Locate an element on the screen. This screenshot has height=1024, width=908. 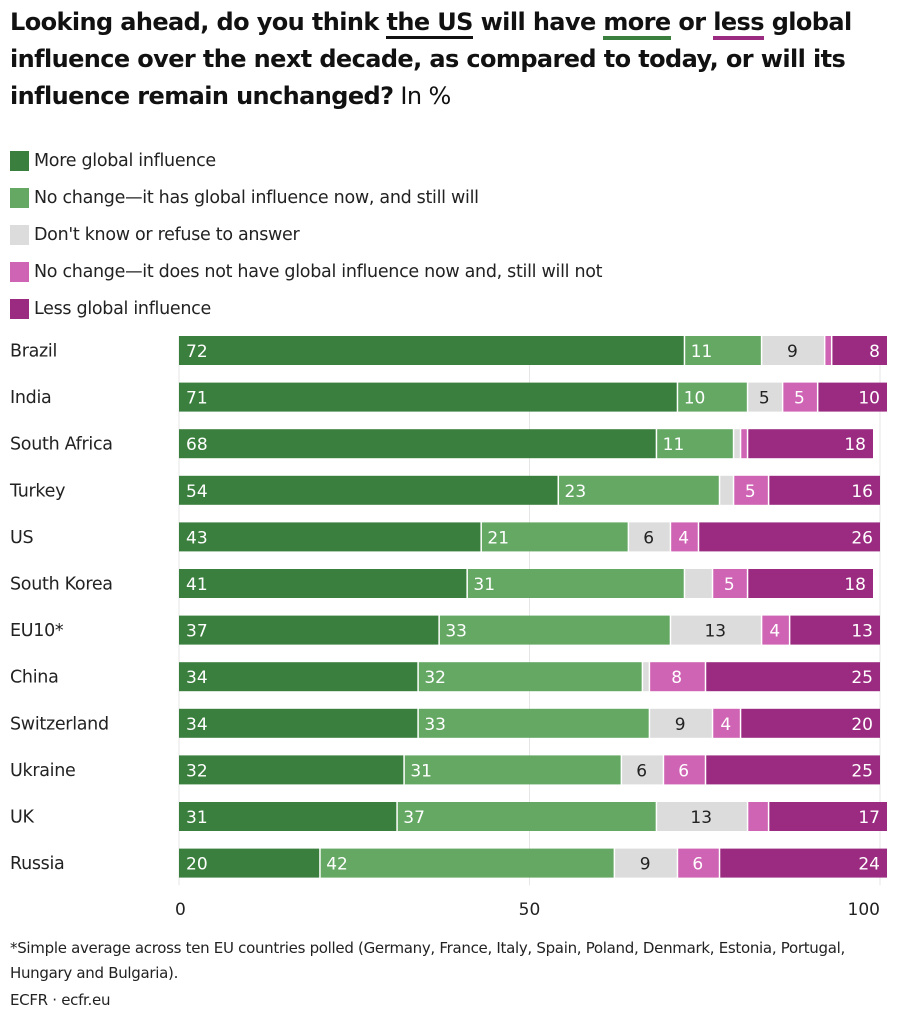
legend-label: Don't know or refuse to answer is located at coordinates (167, 234).